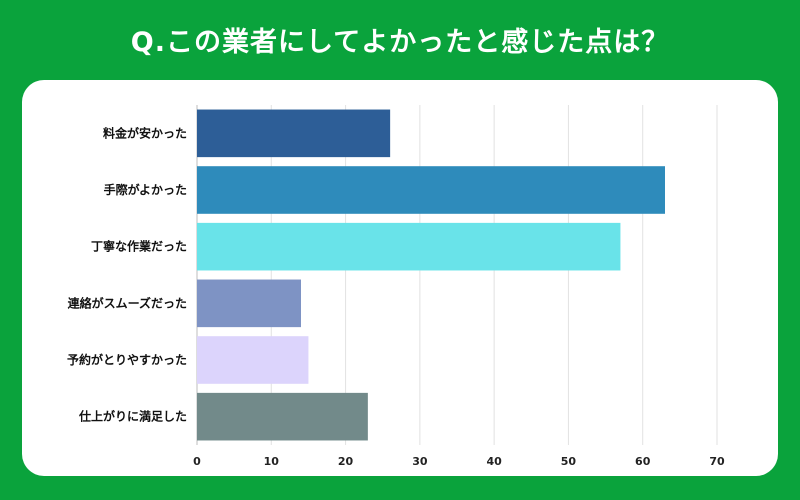  I want to click on category-label: 仕上がりに満足した, so click(132, 416).